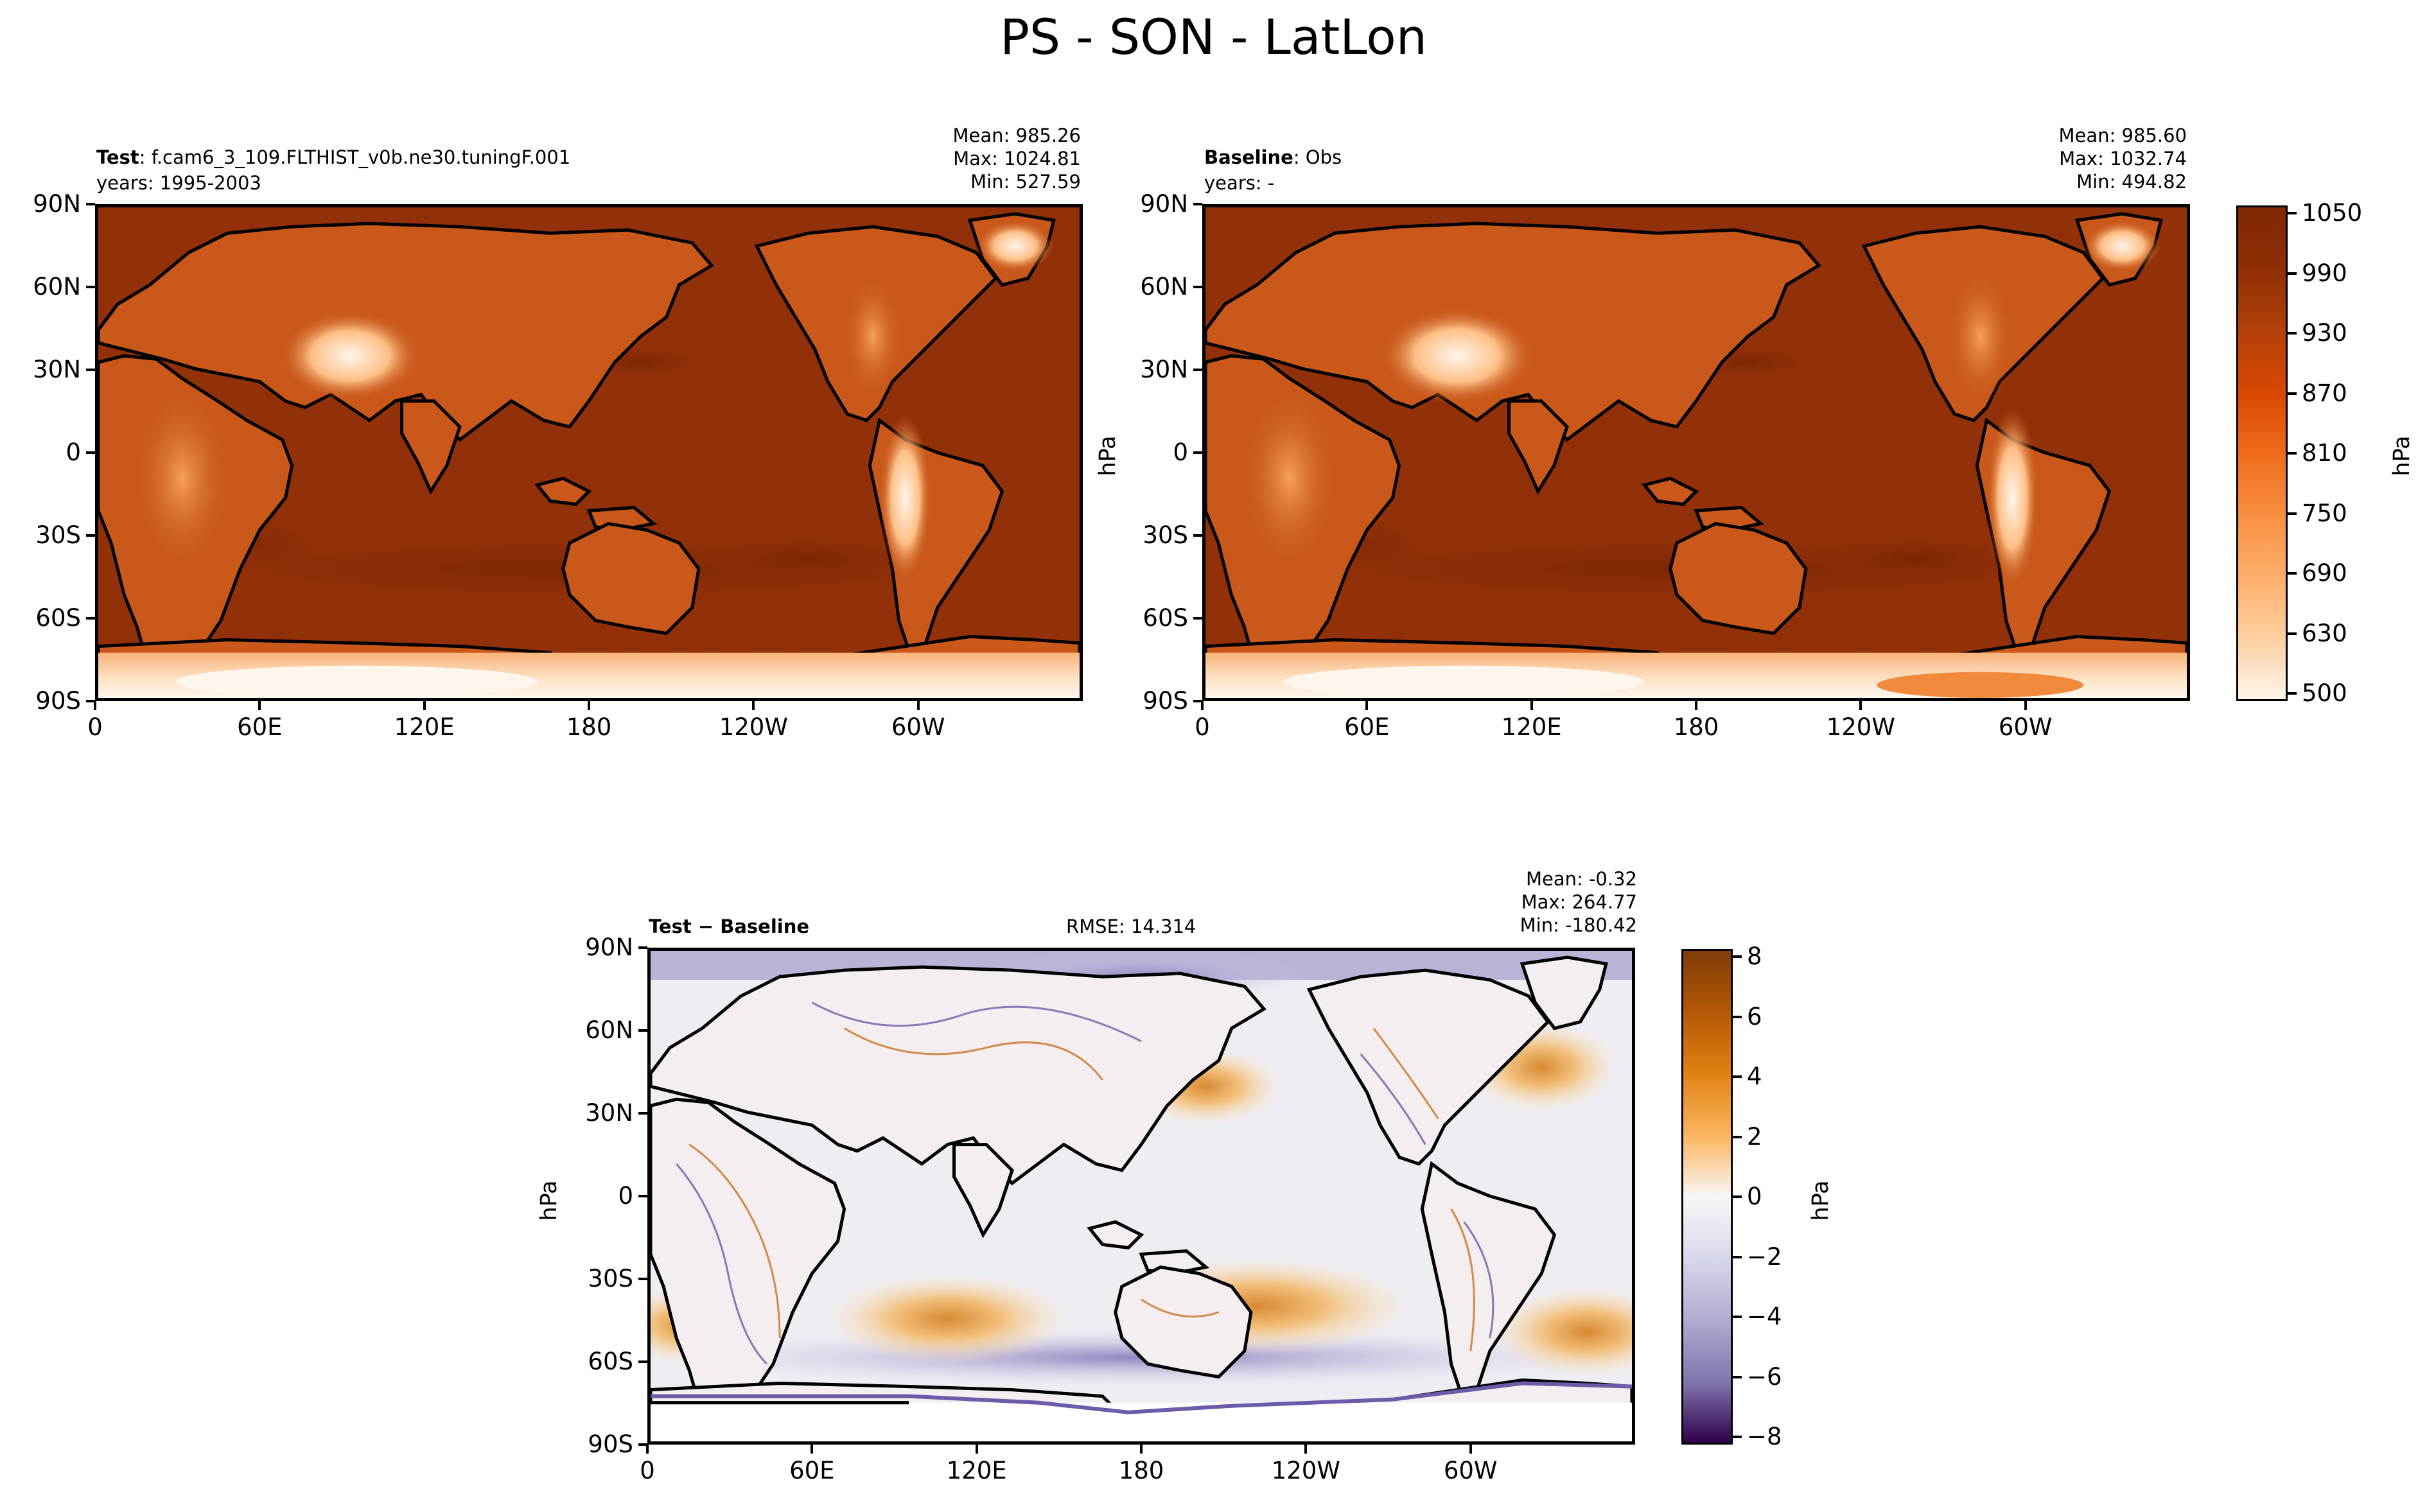 The image size is (2427, 1512). I want to click on baseline-xtick-label: 60E, so click(1367, 727).